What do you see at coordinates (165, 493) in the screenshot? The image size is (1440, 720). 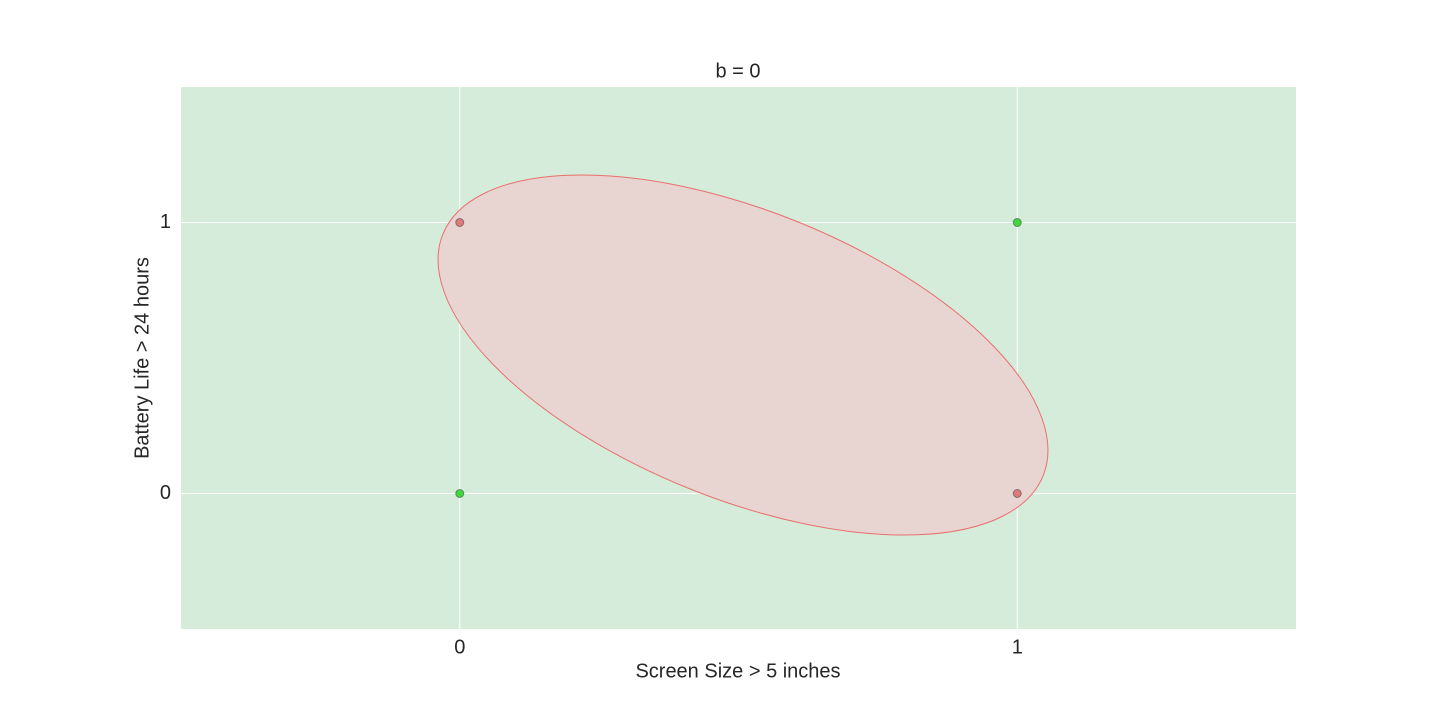 I see `y-tick-label: 0` at bounding box center [165, 493].